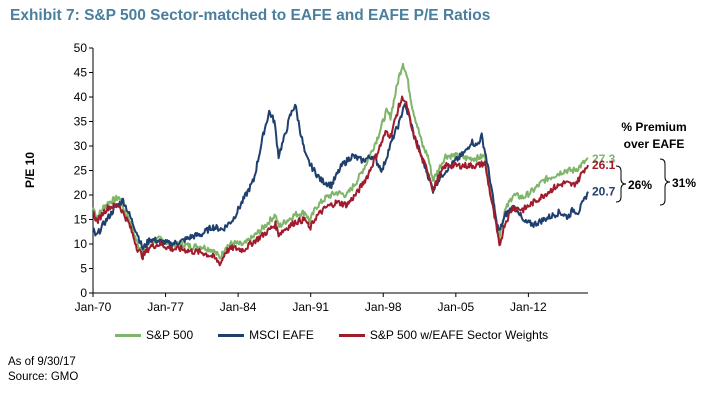 The height and width of the screenshot is (411, 728). I want to click on x-tick-label: Jan-77, so click(165, 307).